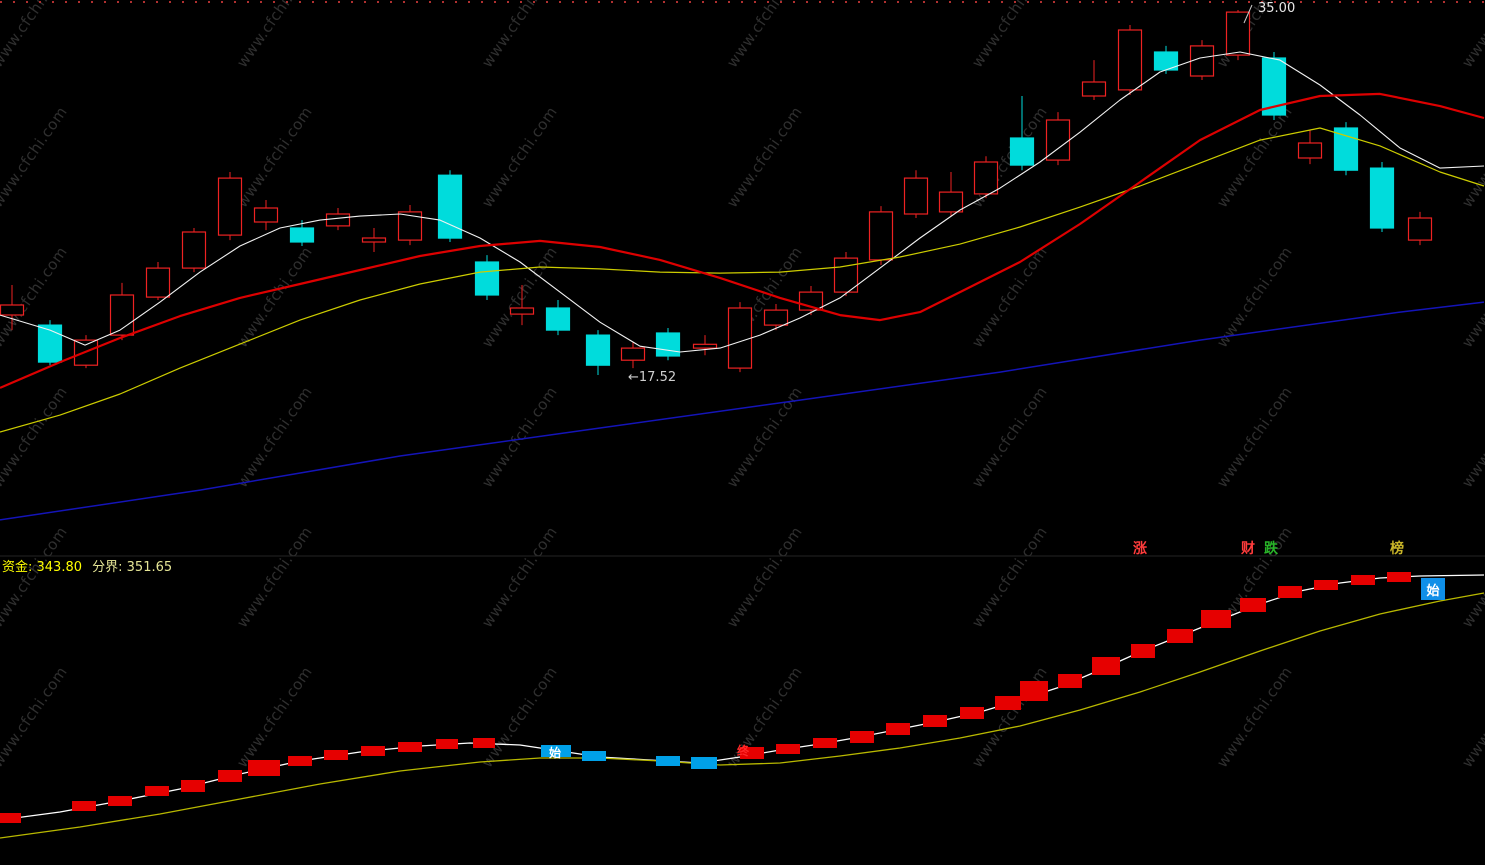 The width and height of the screenshot is (1485, 865). I want to click on peak-price-label: 35.00, so click(1277, 8).